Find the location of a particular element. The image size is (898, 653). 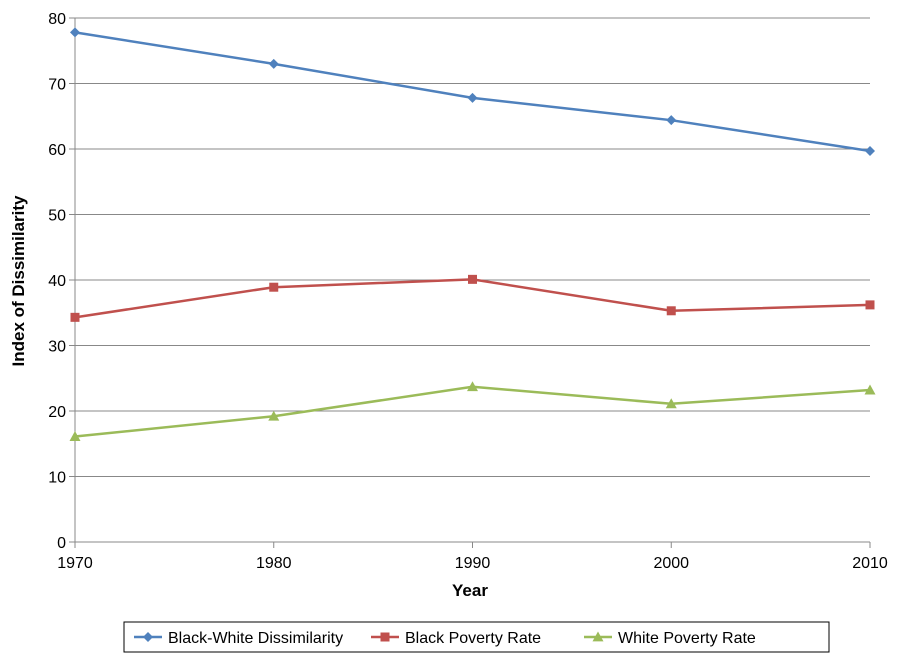

x-tick-labels: 1970 1980 1990 2000 2010 is located at coordinates (472, 563).